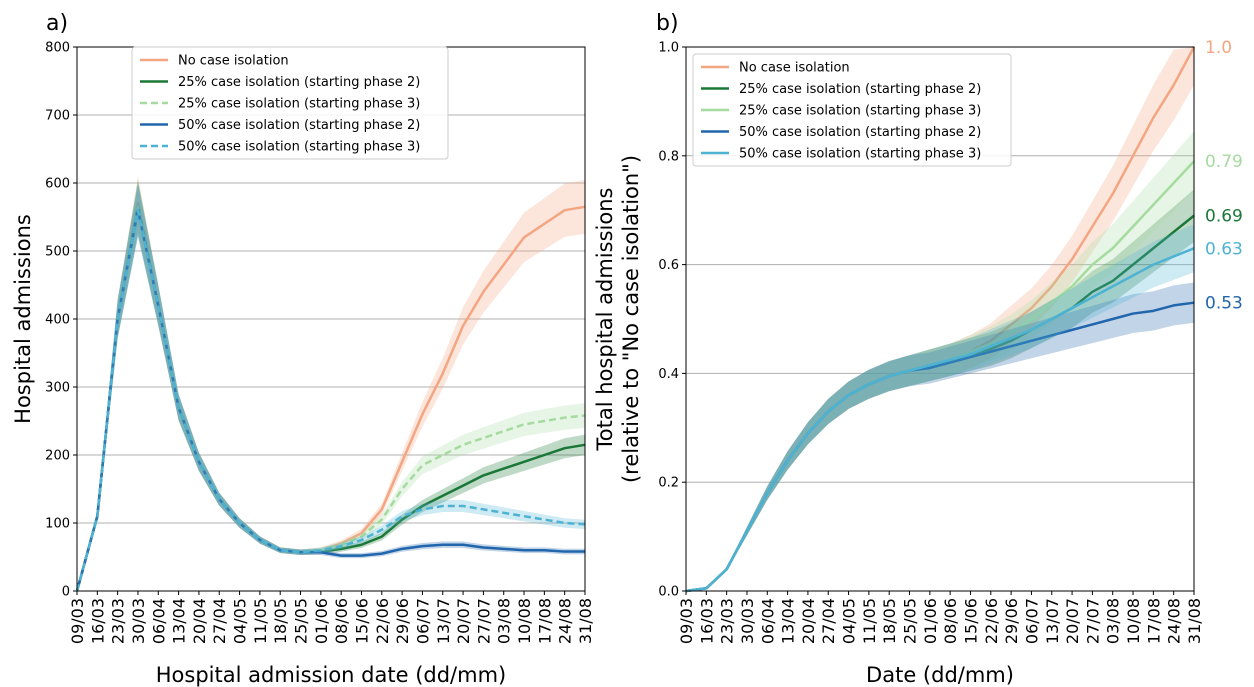 Image resolution: width=1254 pixels, height=687 pixels. Describe the element at coordinates (668, 156) in the screenshot. I see `y-tick-label: 0.8` at that location.